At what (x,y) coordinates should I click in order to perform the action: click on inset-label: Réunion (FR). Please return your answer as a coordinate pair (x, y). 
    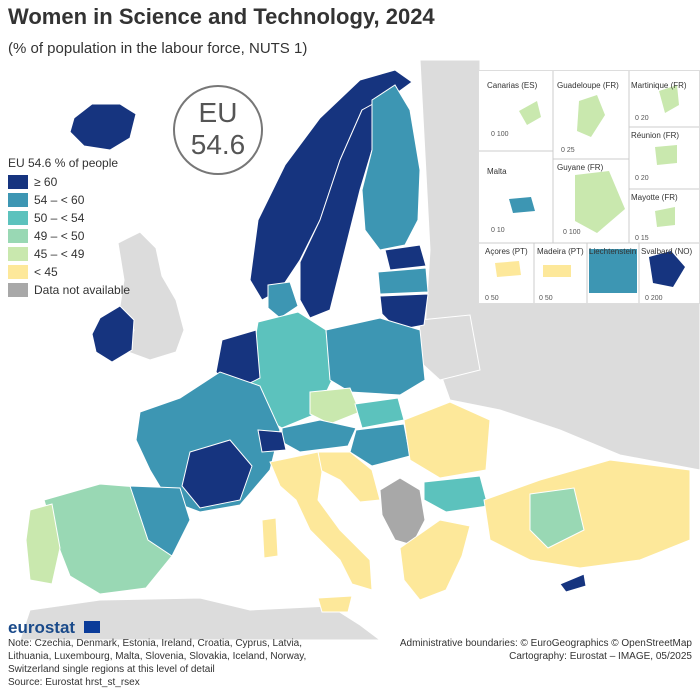
    Looking at the image, I should click on (655, 135).